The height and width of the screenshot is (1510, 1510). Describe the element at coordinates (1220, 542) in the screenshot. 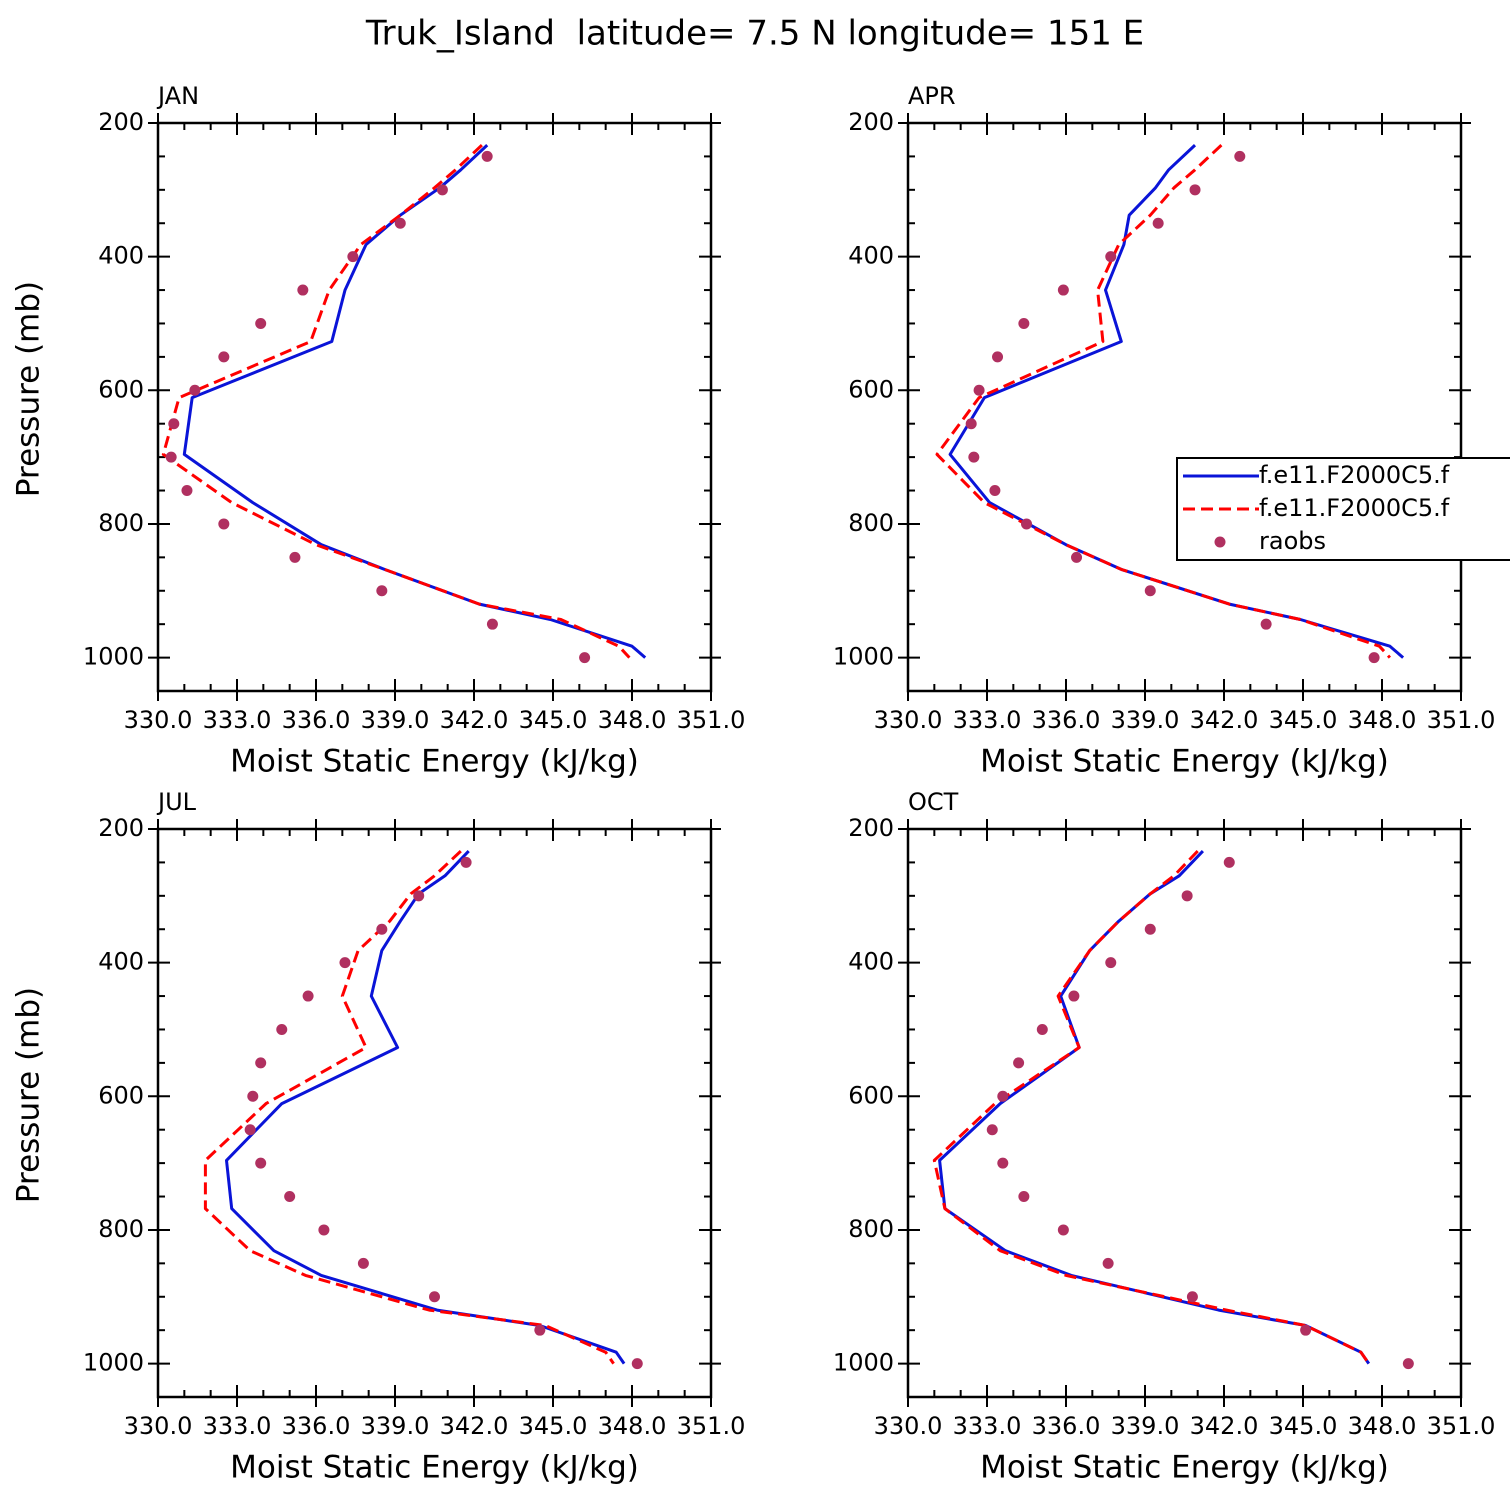

I see `legend-marker` at that location.